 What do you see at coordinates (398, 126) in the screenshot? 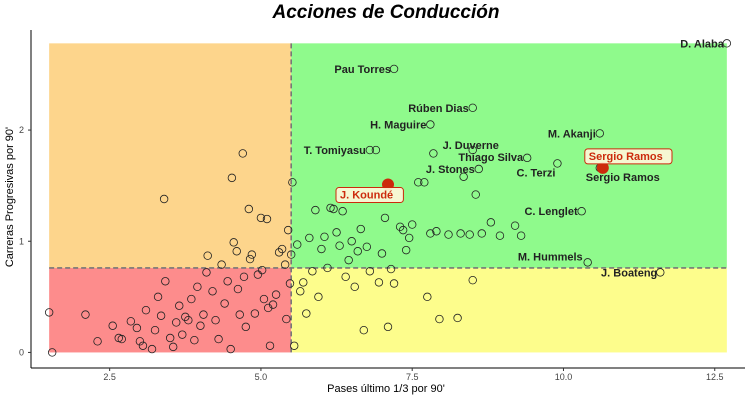
I see `player-label: H. Maguire` at bounding box center [398, 126].